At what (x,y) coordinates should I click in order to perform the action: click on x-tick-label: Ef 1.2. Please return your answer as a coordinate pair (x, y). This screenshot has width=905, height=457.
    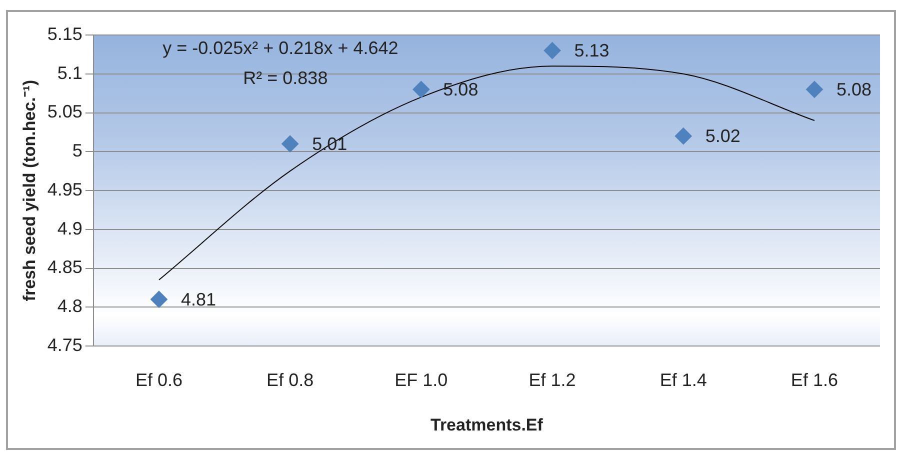
    Looking at the image, I should click on (552, 380).